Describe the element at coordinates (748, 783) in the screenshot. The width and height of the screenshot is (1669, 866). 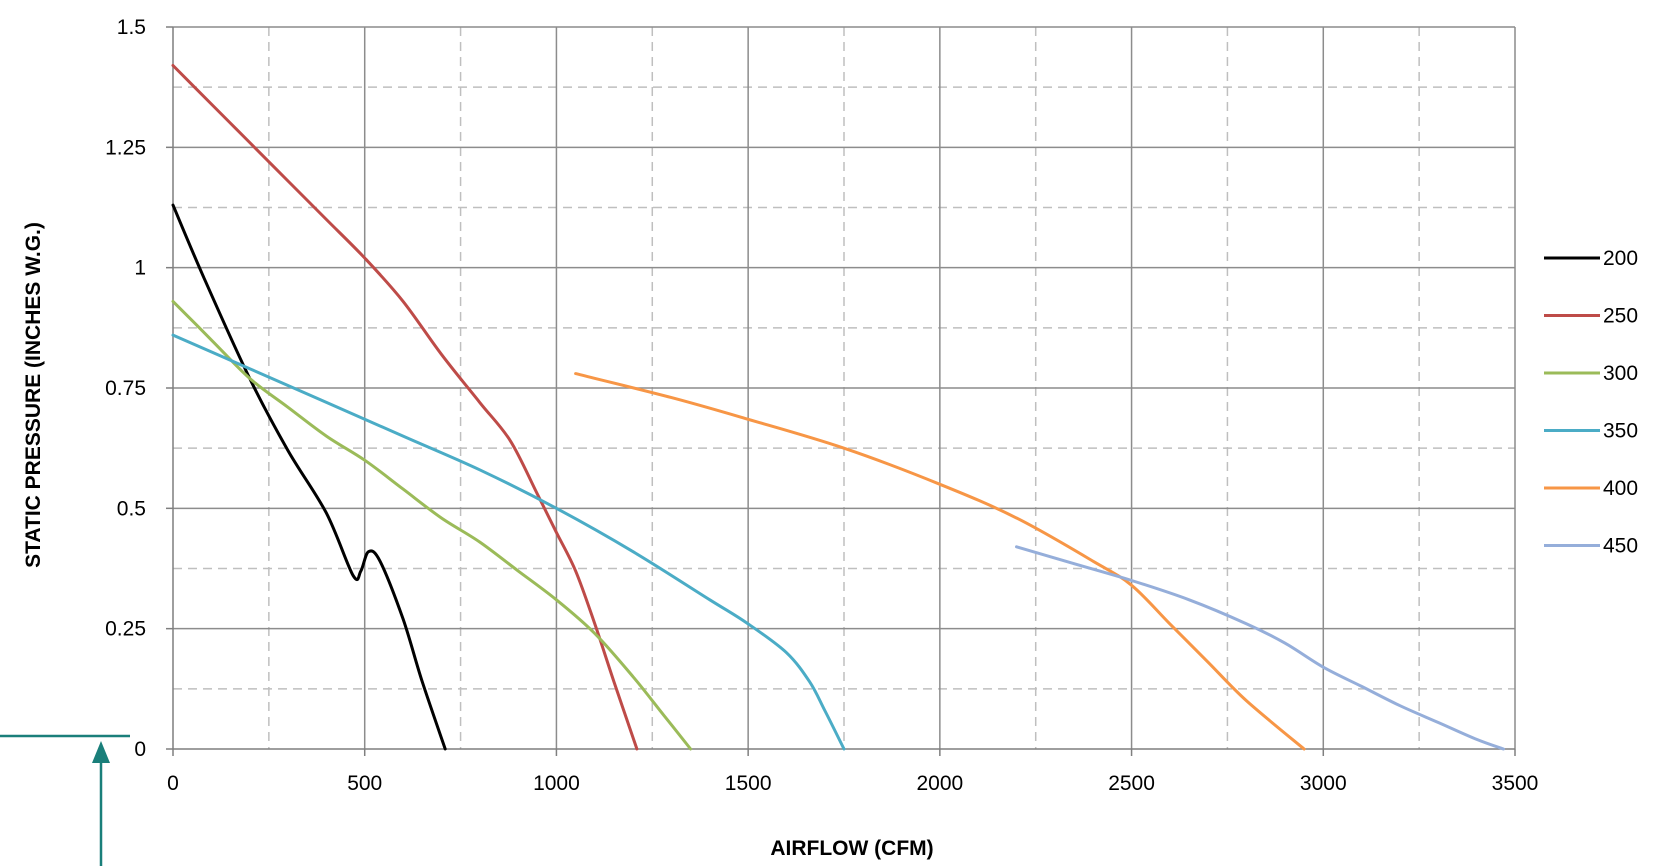
I see `x-tick-label: 1500` at that location.